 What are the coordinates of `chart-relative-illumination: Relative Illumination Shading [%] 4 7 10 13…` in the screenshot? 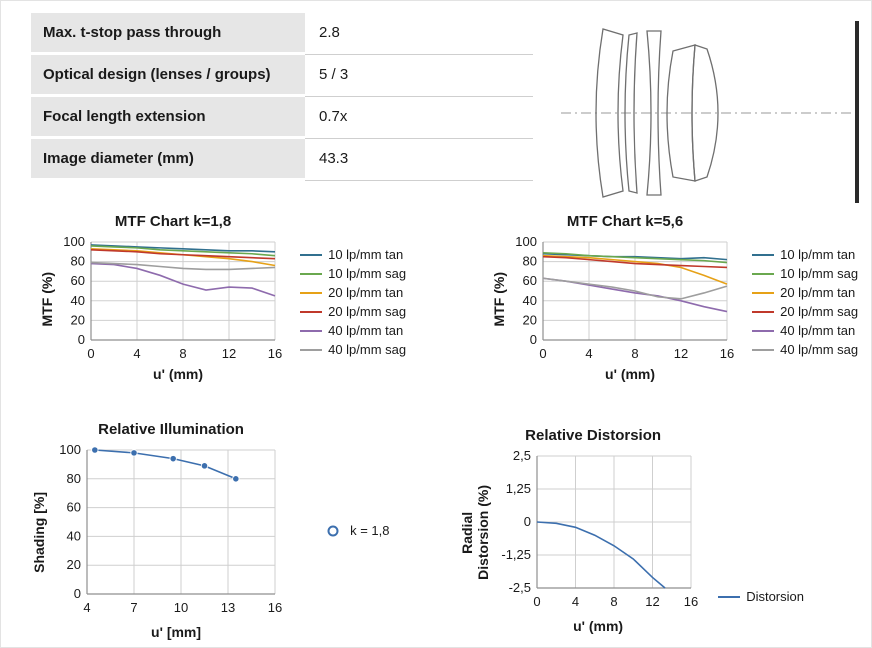 It's located at (210, 530).